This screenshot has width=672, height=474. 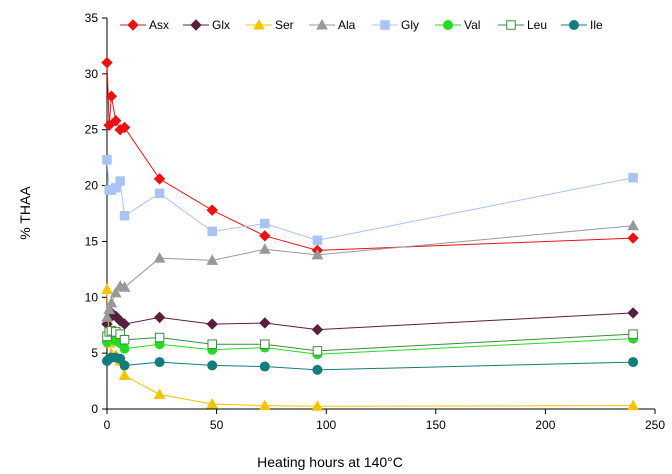 What do you see at coordinates (472, 25) in the screenshot?
I see `legend-label: Val` at bounding box center [472, 25].